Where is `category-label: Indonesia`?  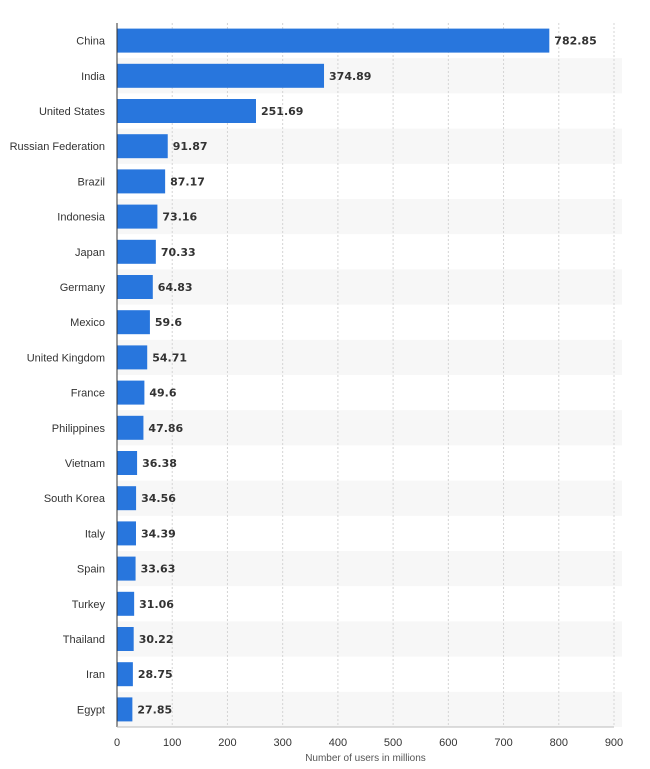
category-label: Indonesia is located at coordinates (81, 218).